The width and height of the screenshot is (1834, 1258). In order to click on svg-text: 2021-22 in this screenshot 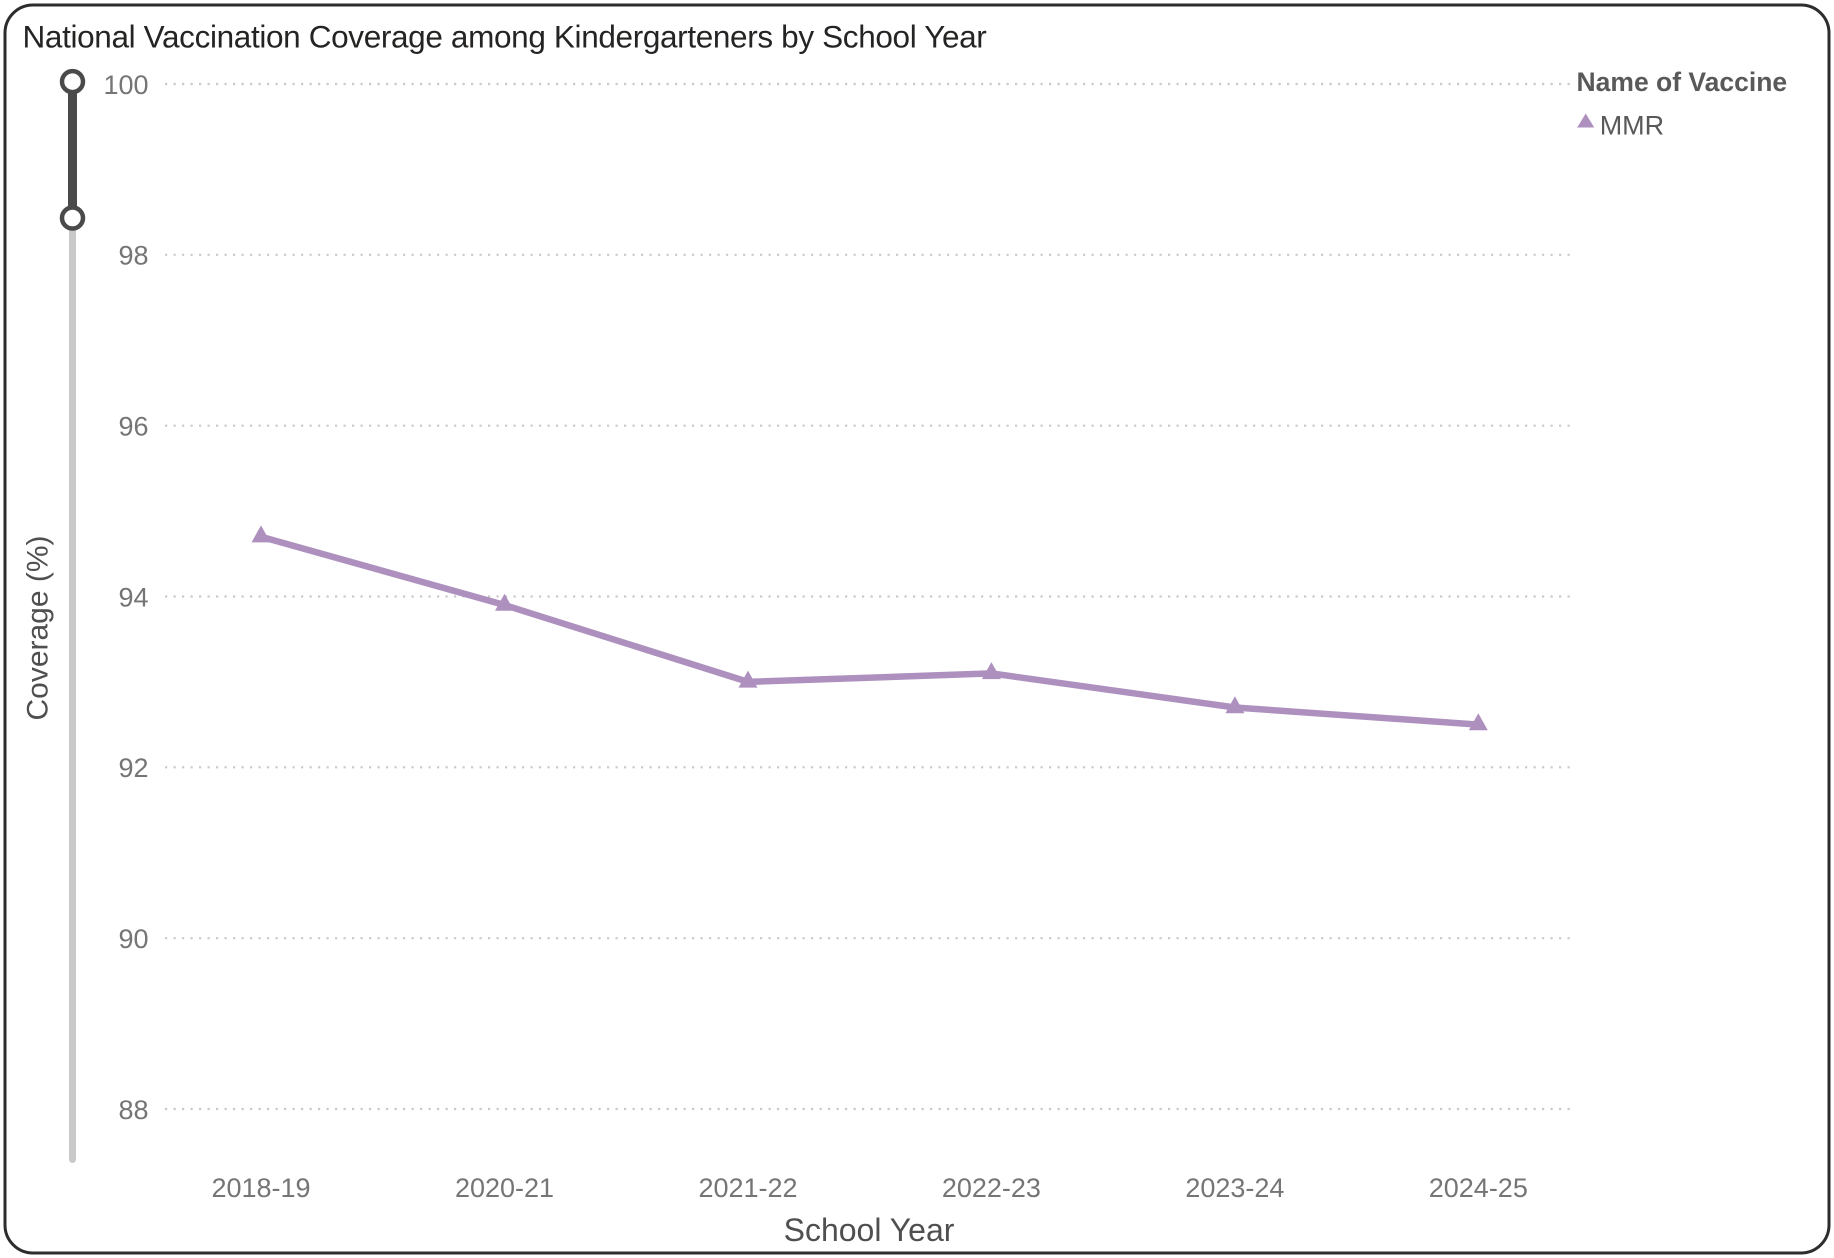, I will do `click(747, 1188)`.